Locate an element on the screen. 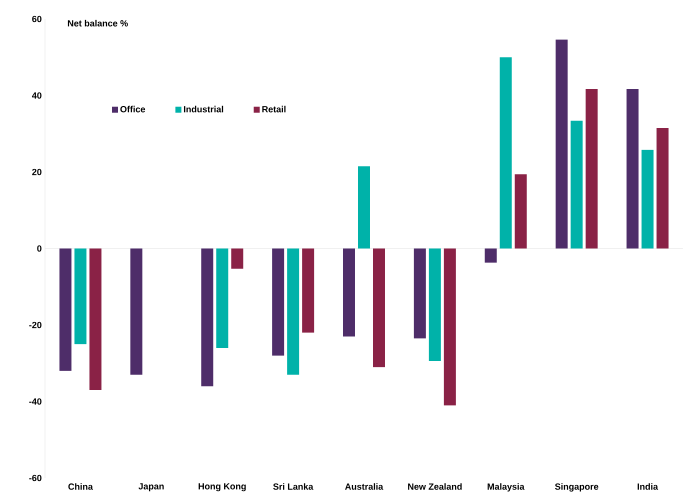 The width and height of the screenshot is (692, 499). y-tick-label: -40 is located at coordinates (35, 401).